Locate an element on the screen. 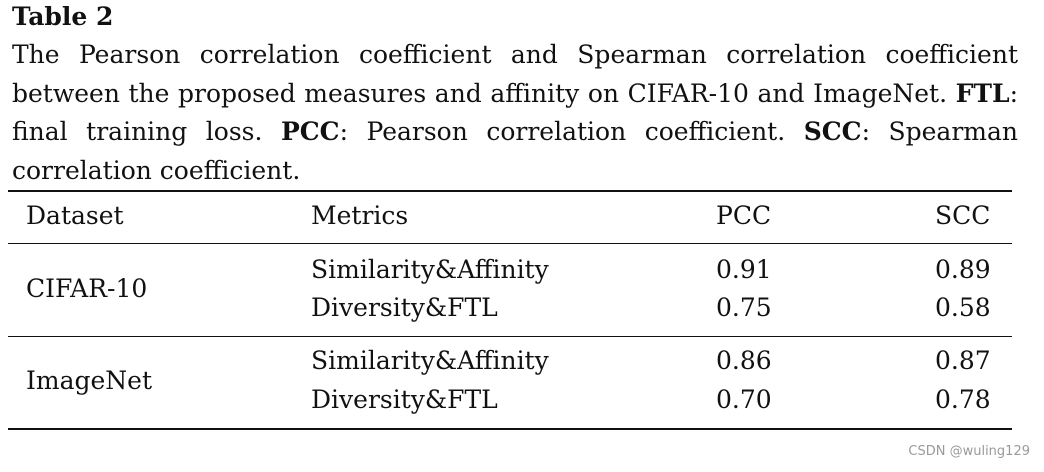 This screenshot has width=1044, height=472. caption-abbr-scc: SCC is located at coordinates (832, 131).